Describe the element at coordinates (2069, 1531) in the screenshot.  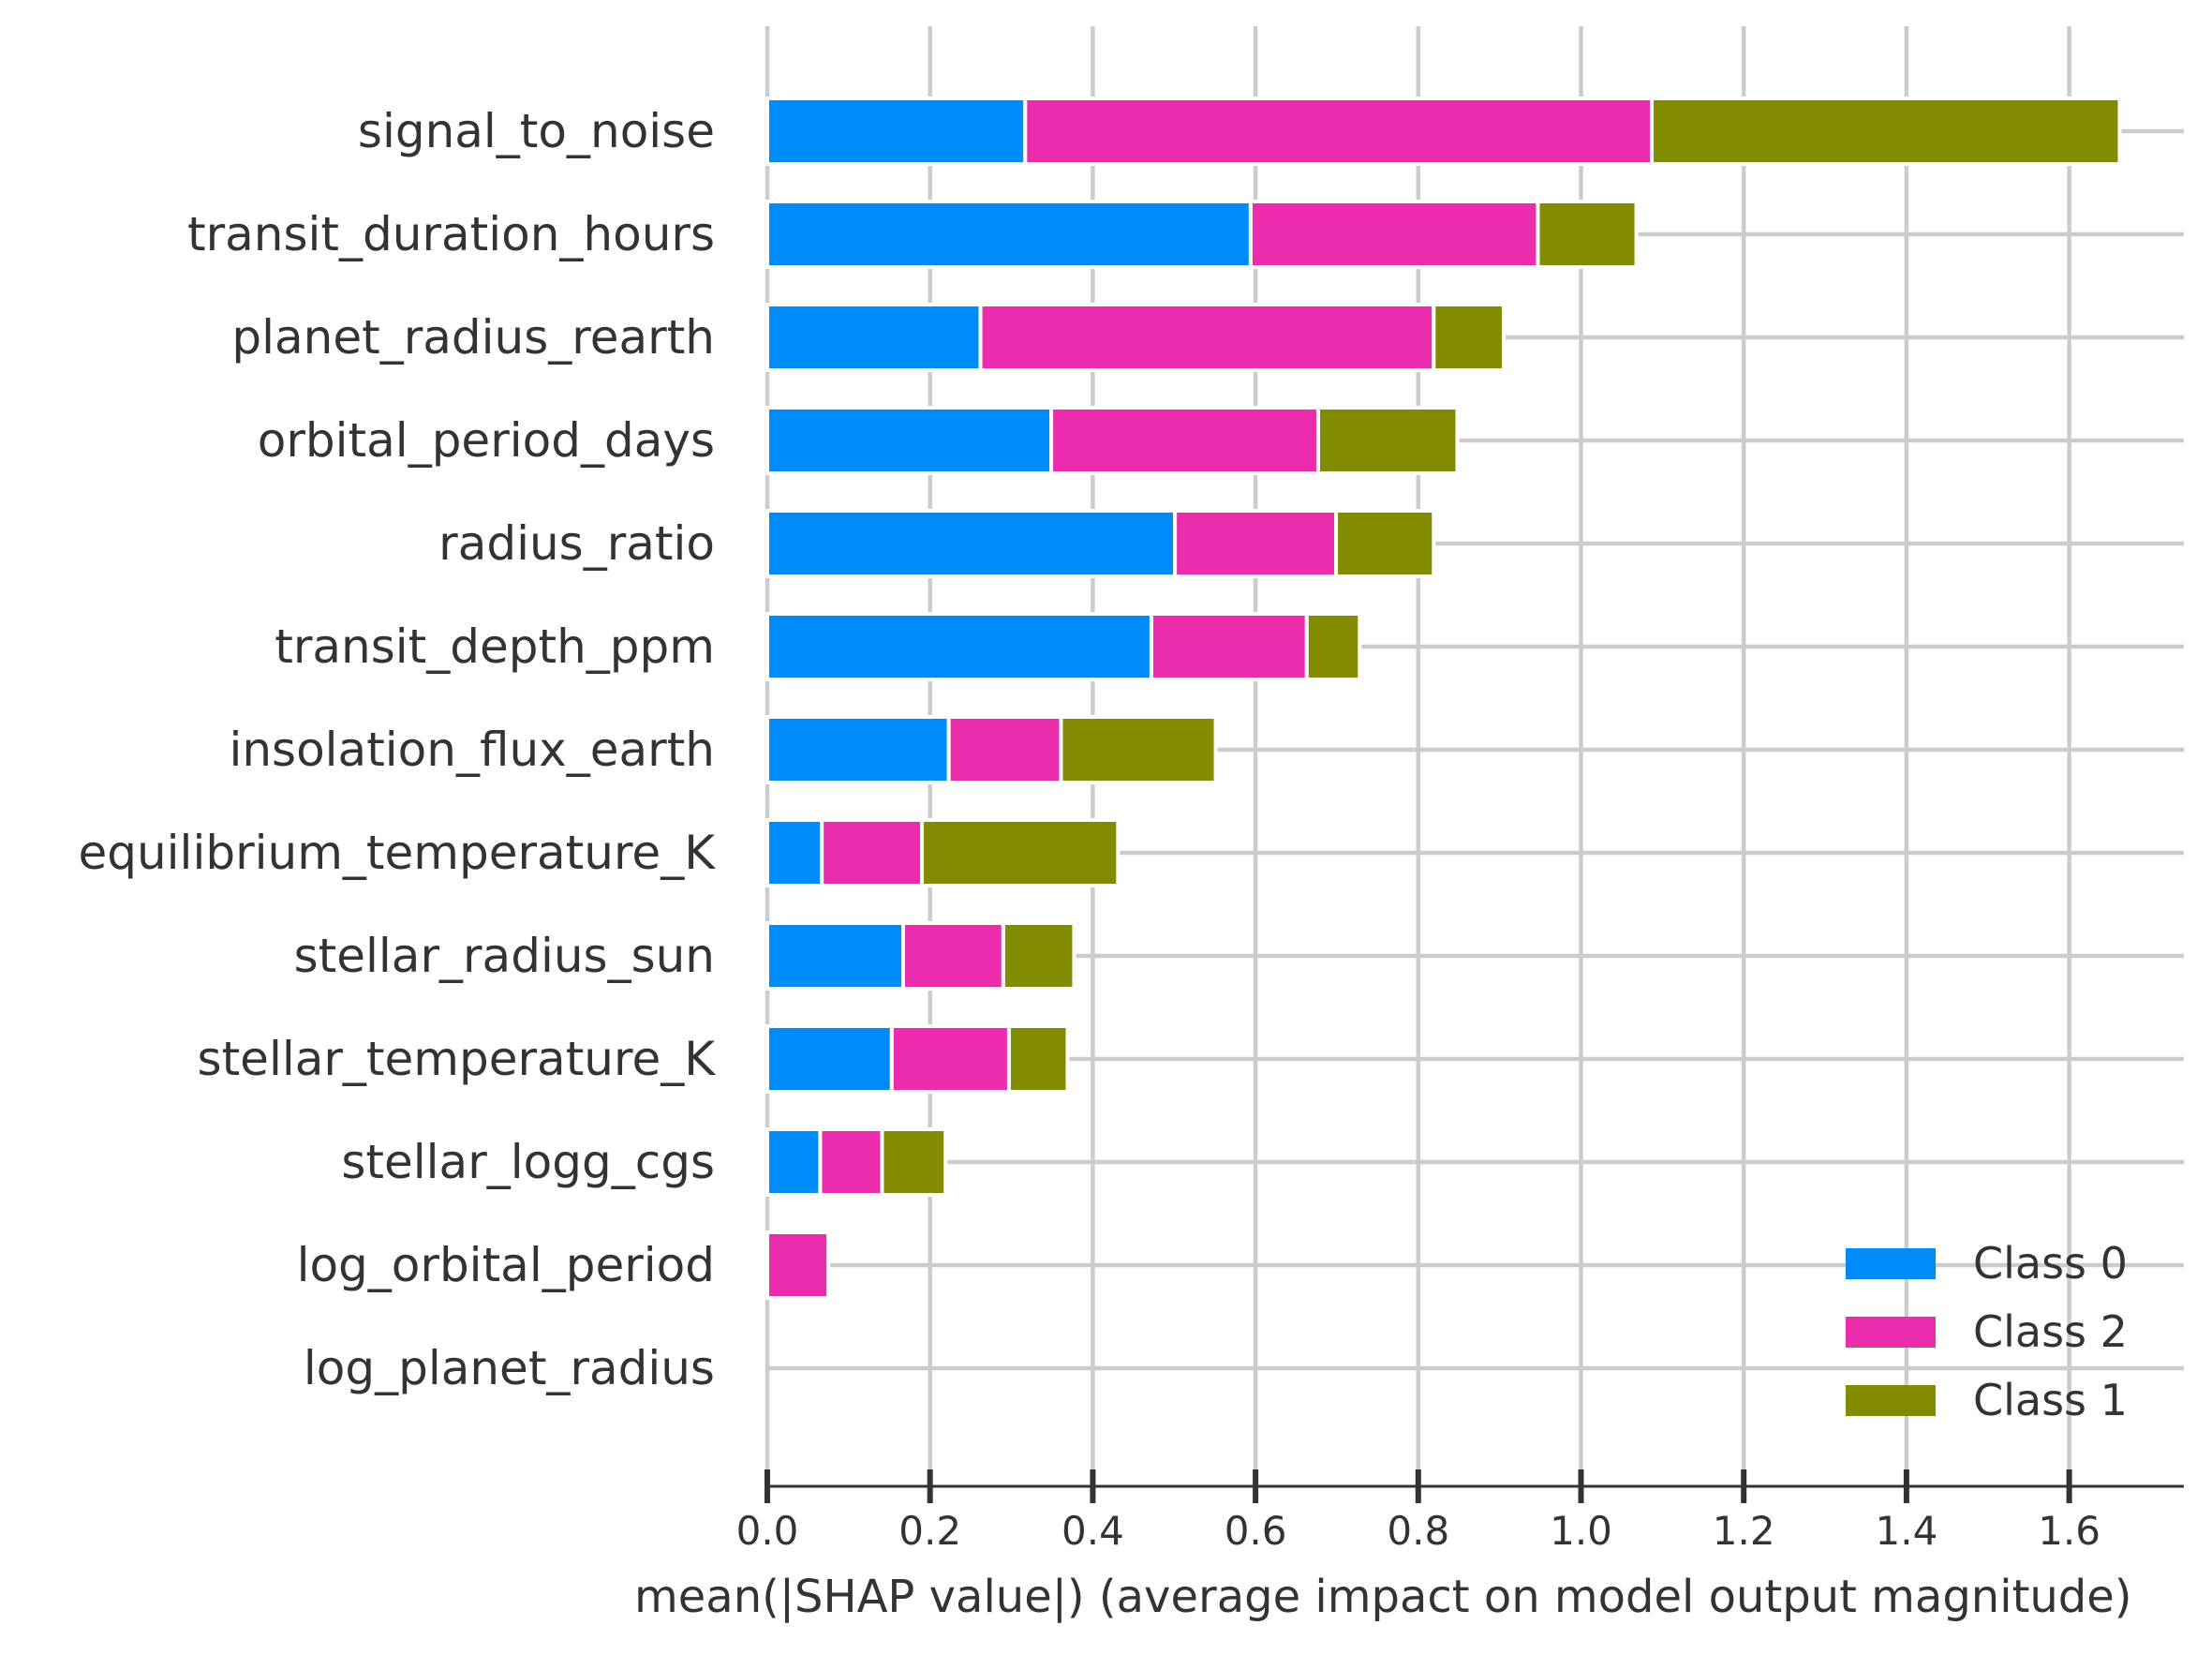
I see `x-tick-label: 1.6` at that location.